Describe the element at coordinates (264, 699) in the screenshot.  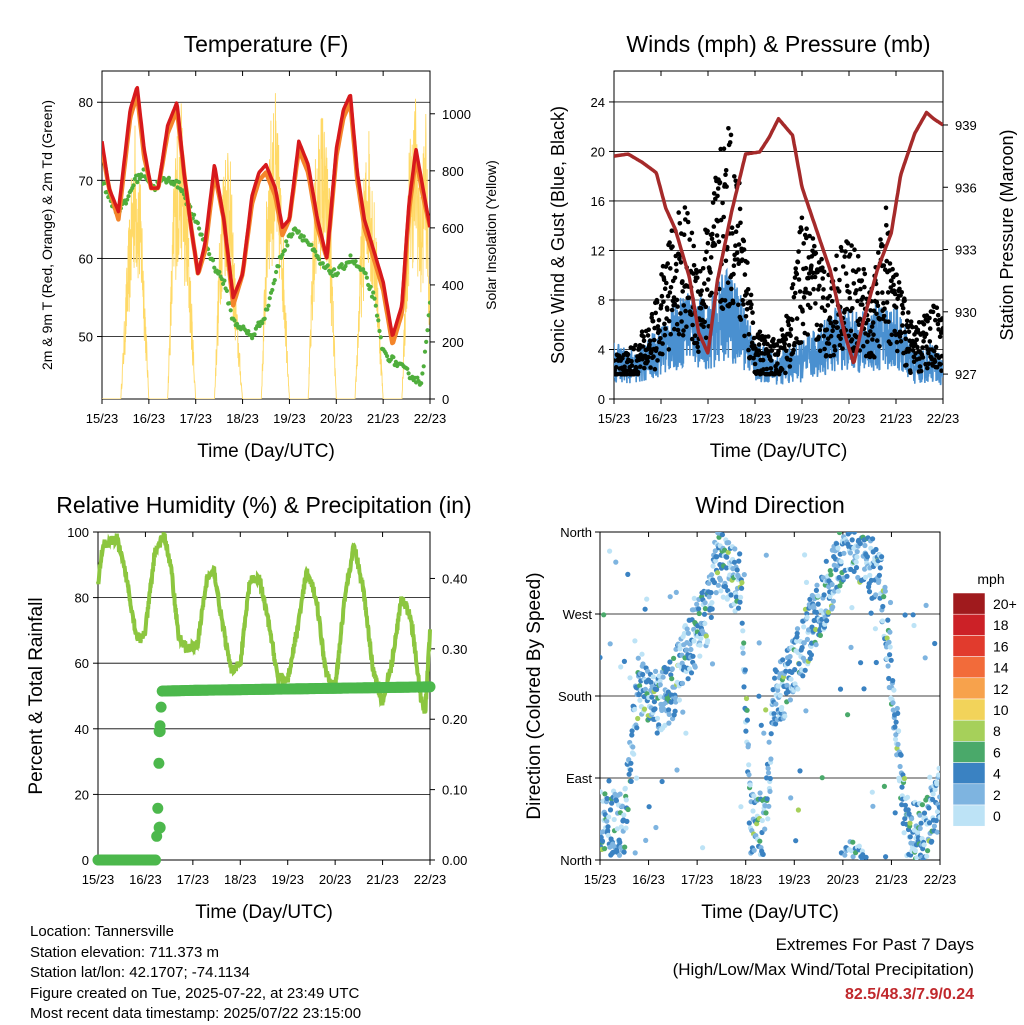
I see `plot-area` at that location.